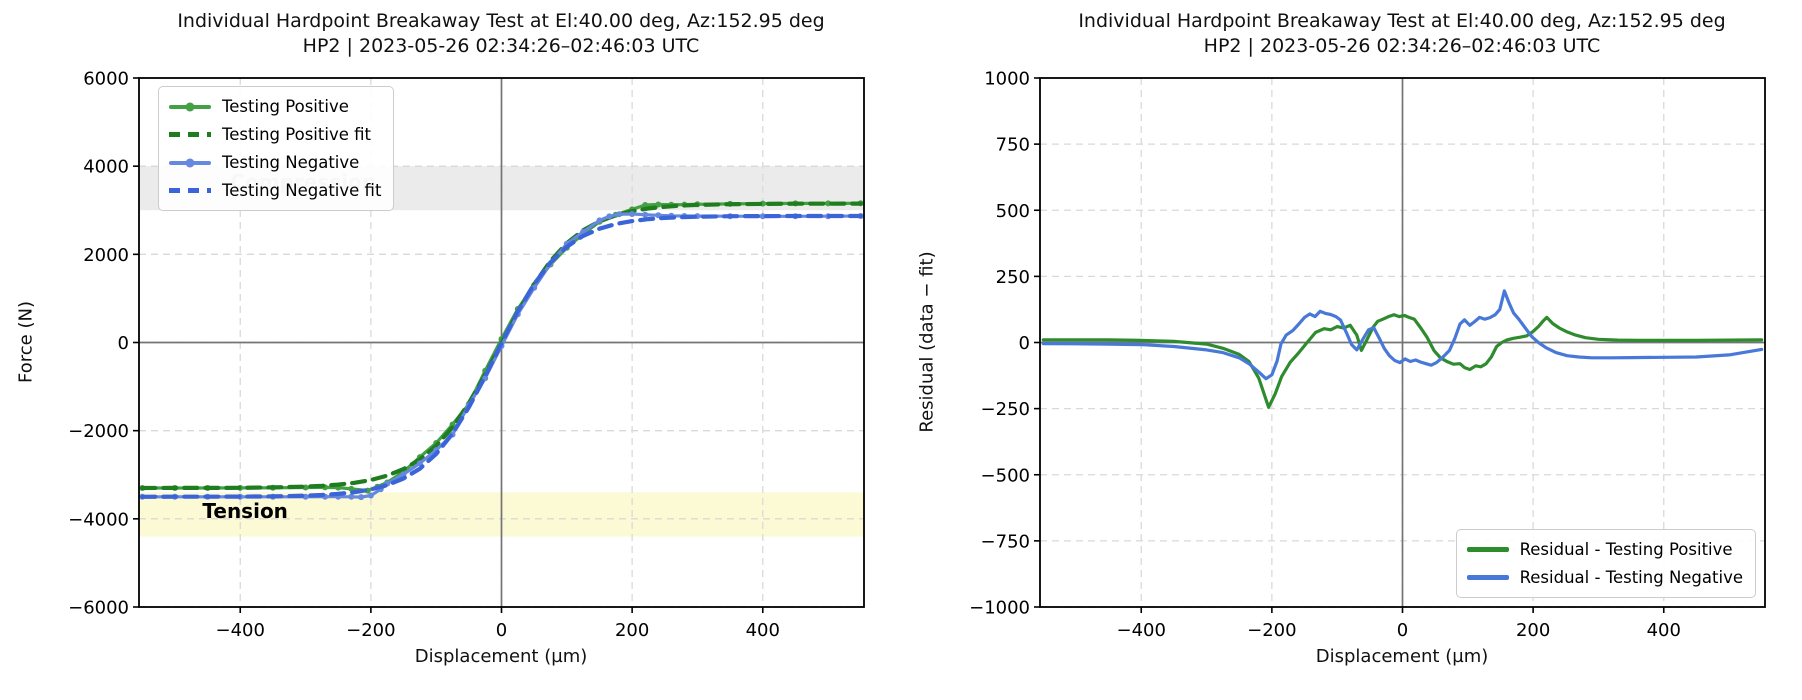  Describe the element at coordinates (106, 79) in the screenshot. I see `y-tick-label: 6000` at that location.